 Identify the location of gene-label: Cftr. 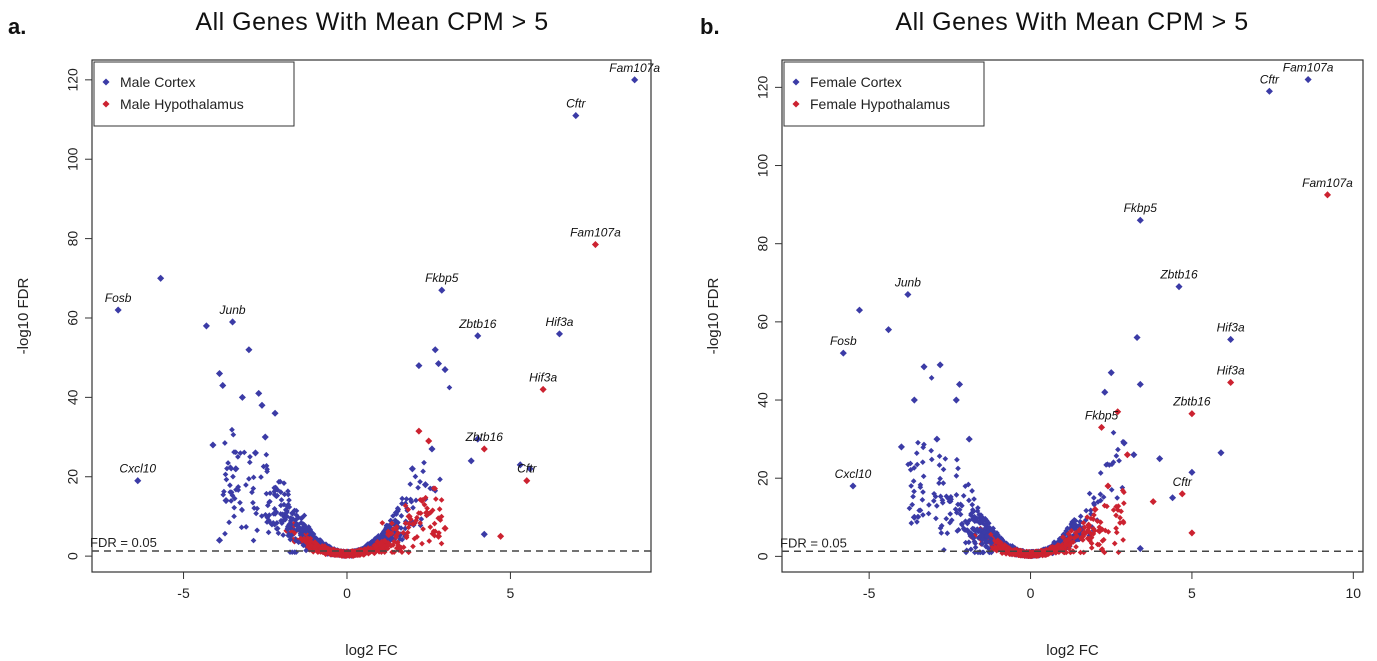
(576, 104).